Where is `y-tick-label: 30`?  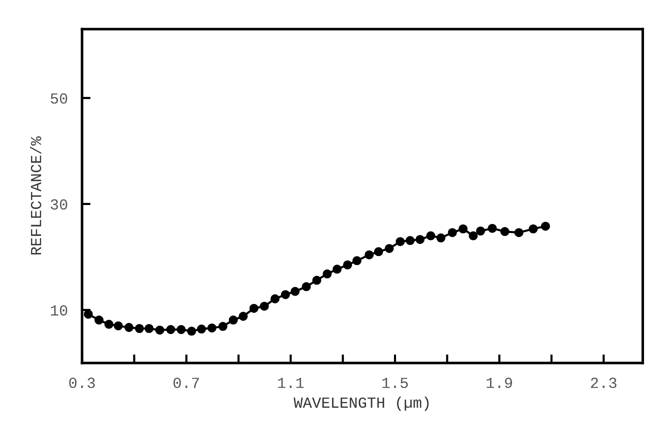 y-tick-label: 30 is located at coordinates (59, 204).